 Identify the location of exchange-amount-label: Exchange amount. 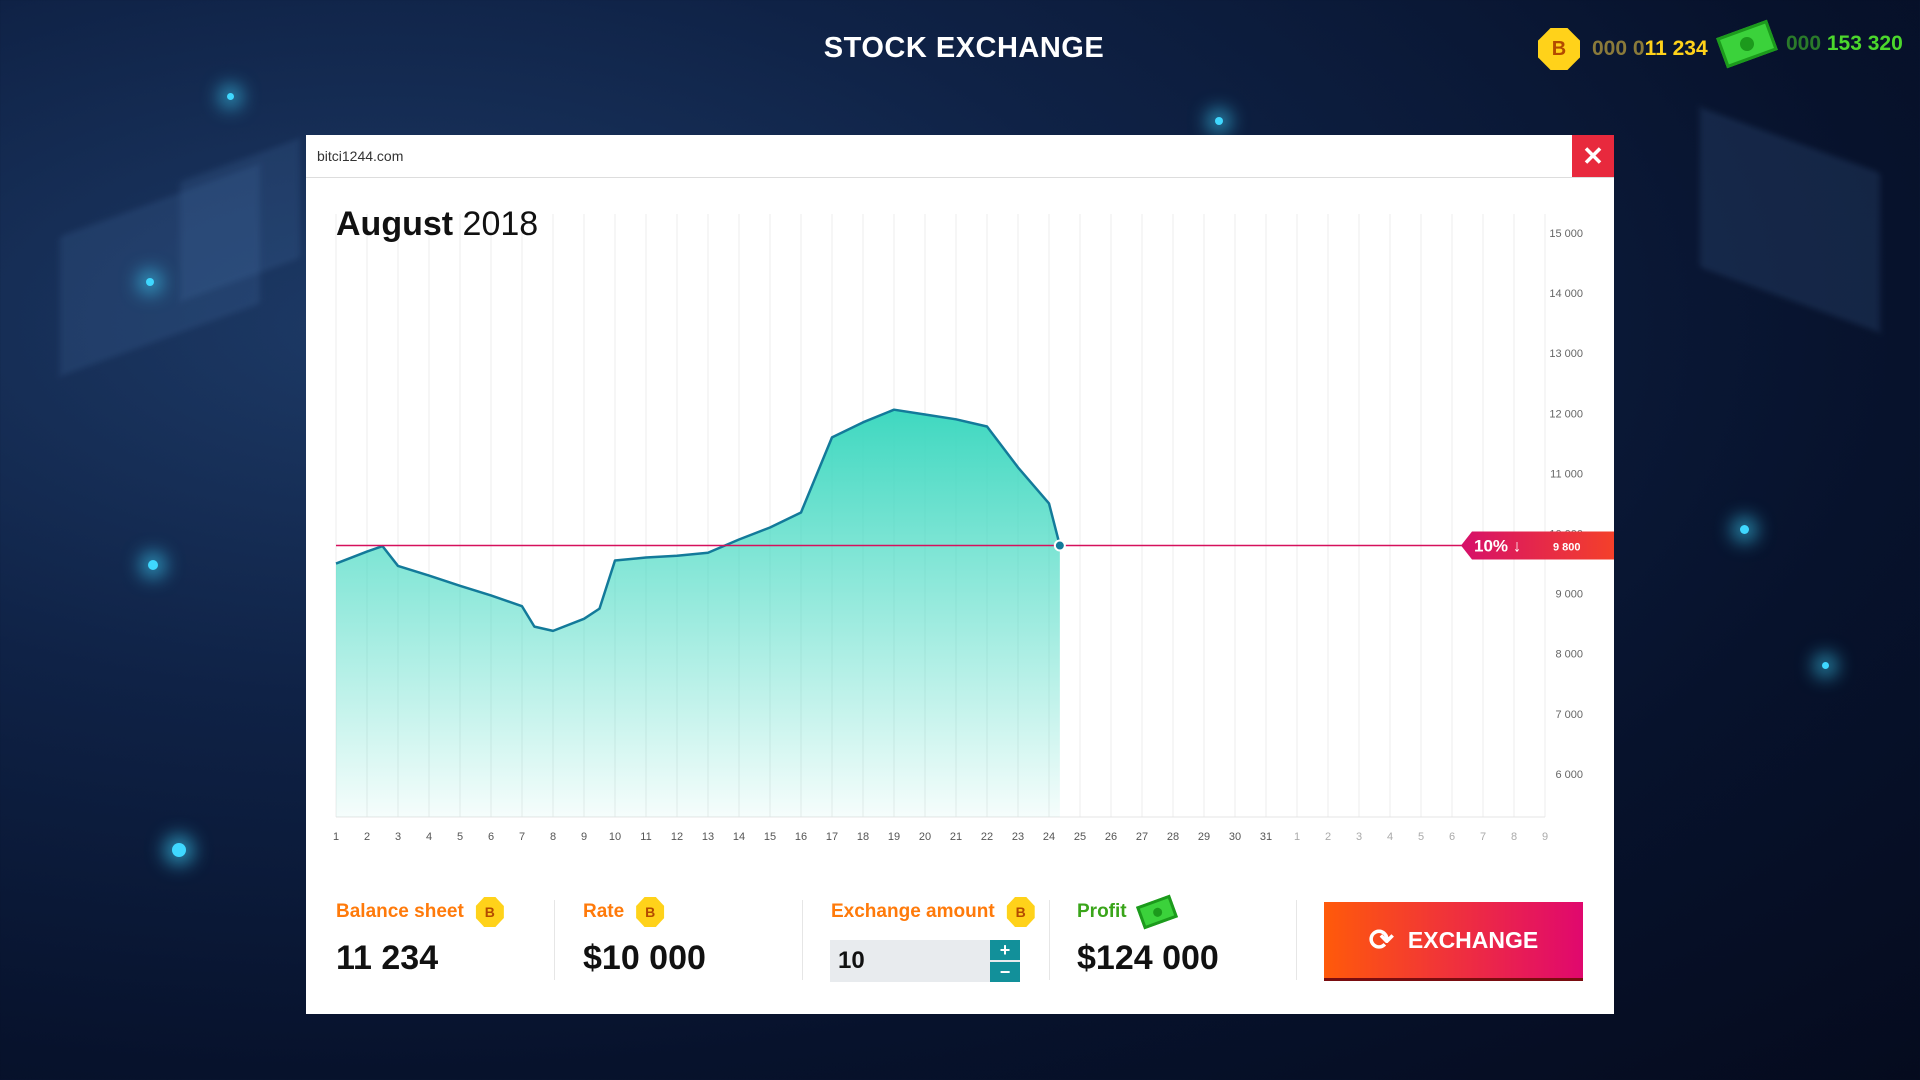
(913, 911).